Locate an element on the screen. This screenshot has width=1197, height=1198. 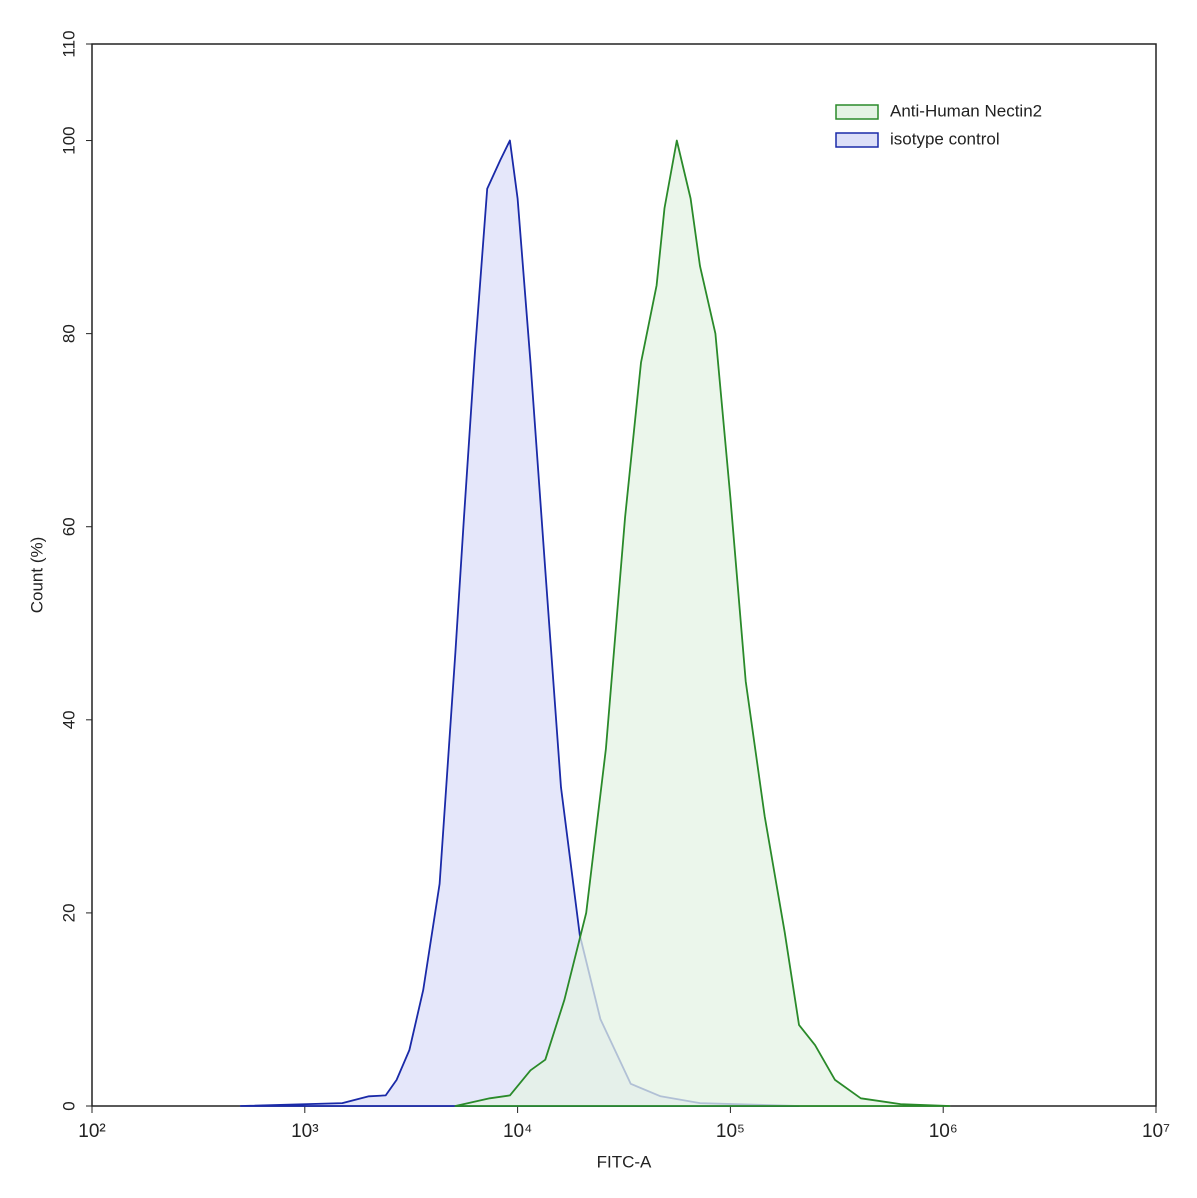
x-tick-label: 10⁶ is located at coordinates (943, 1131).